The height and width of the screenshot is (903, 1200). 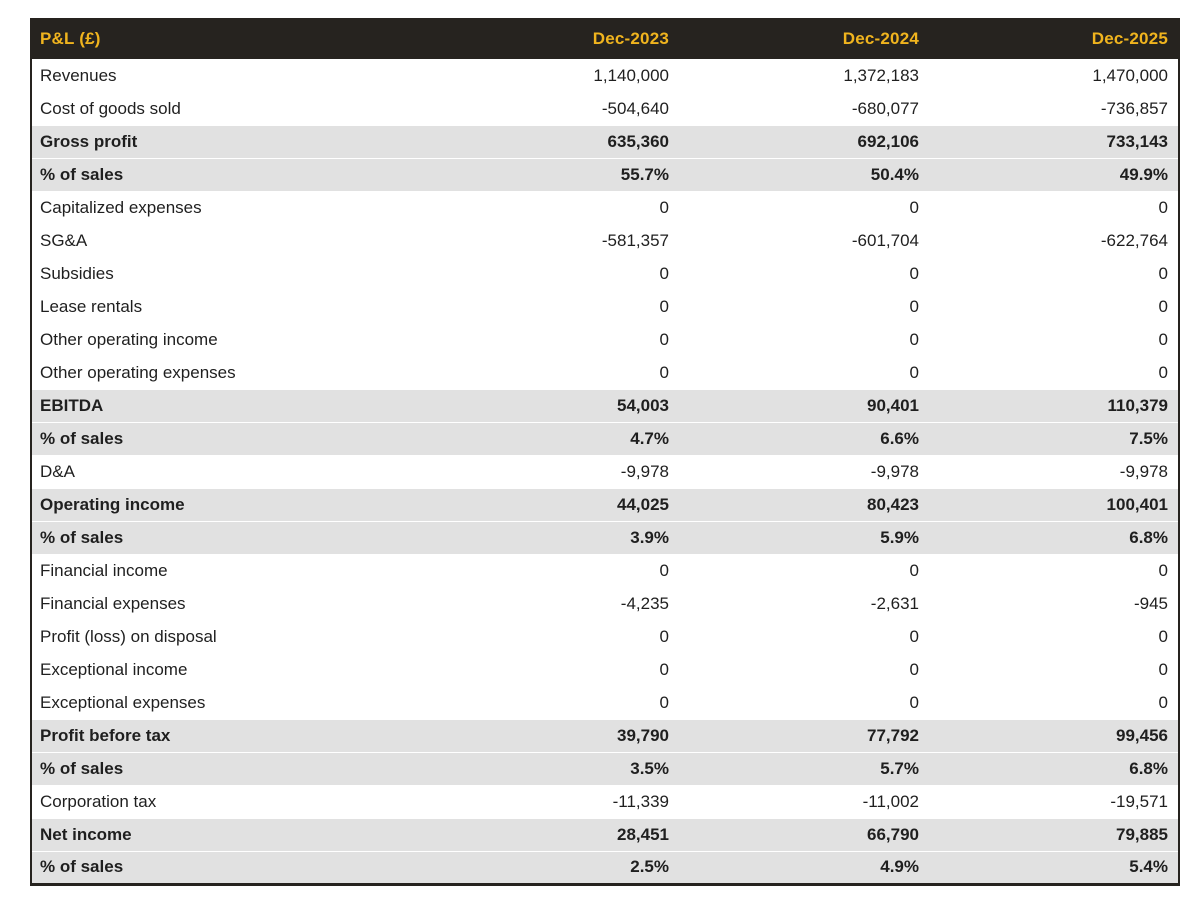 I want to click on table-row: % of sales 55.7% 50.4% 49.9%, so click(x=605, y=174).